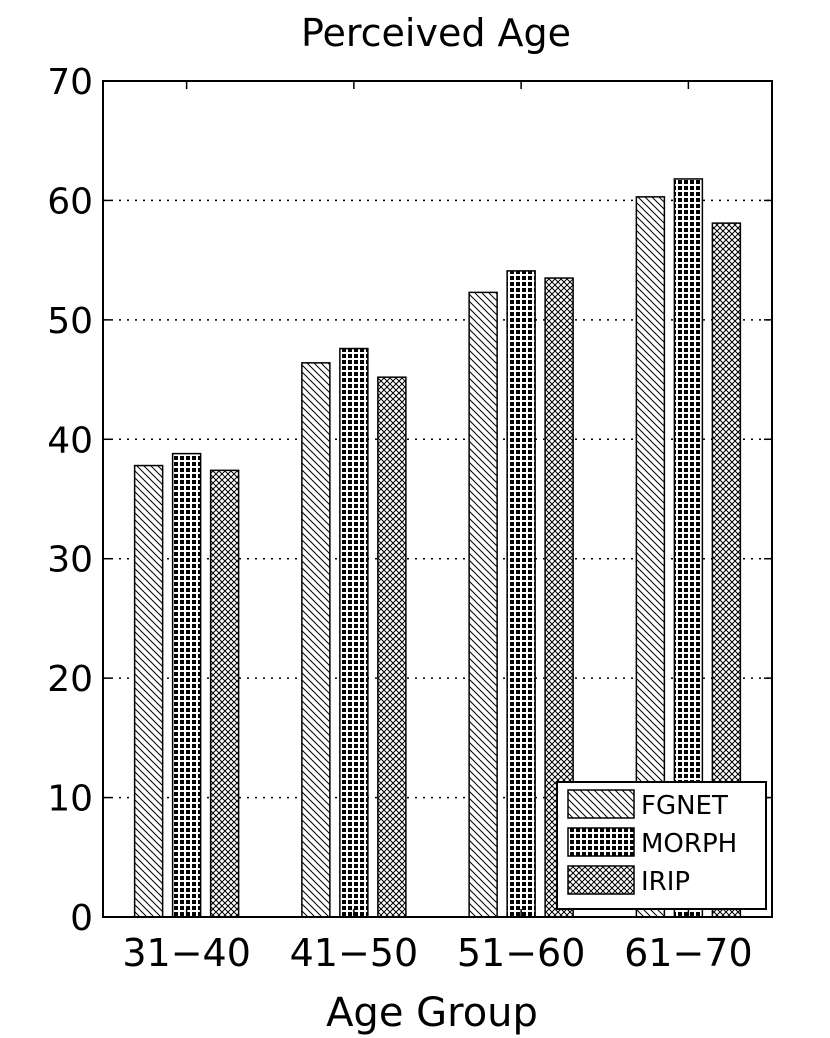 The width and height of the screenshot is (830, 1038). Describe the element at coordinates (689, 844) in the screenshot. I see `legend-label: MORPH` at that location.